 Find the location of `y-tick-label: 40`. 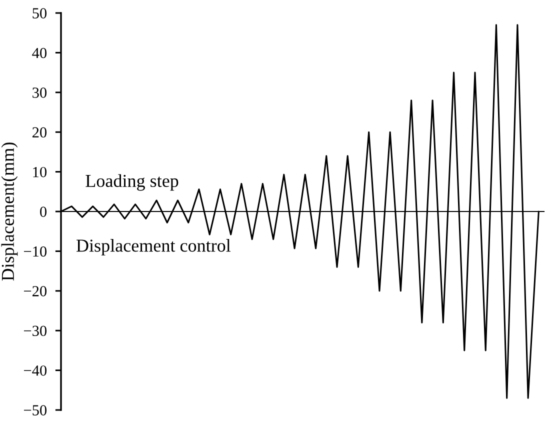

y-tick-label: 40 is located at coordinates (39, 53).